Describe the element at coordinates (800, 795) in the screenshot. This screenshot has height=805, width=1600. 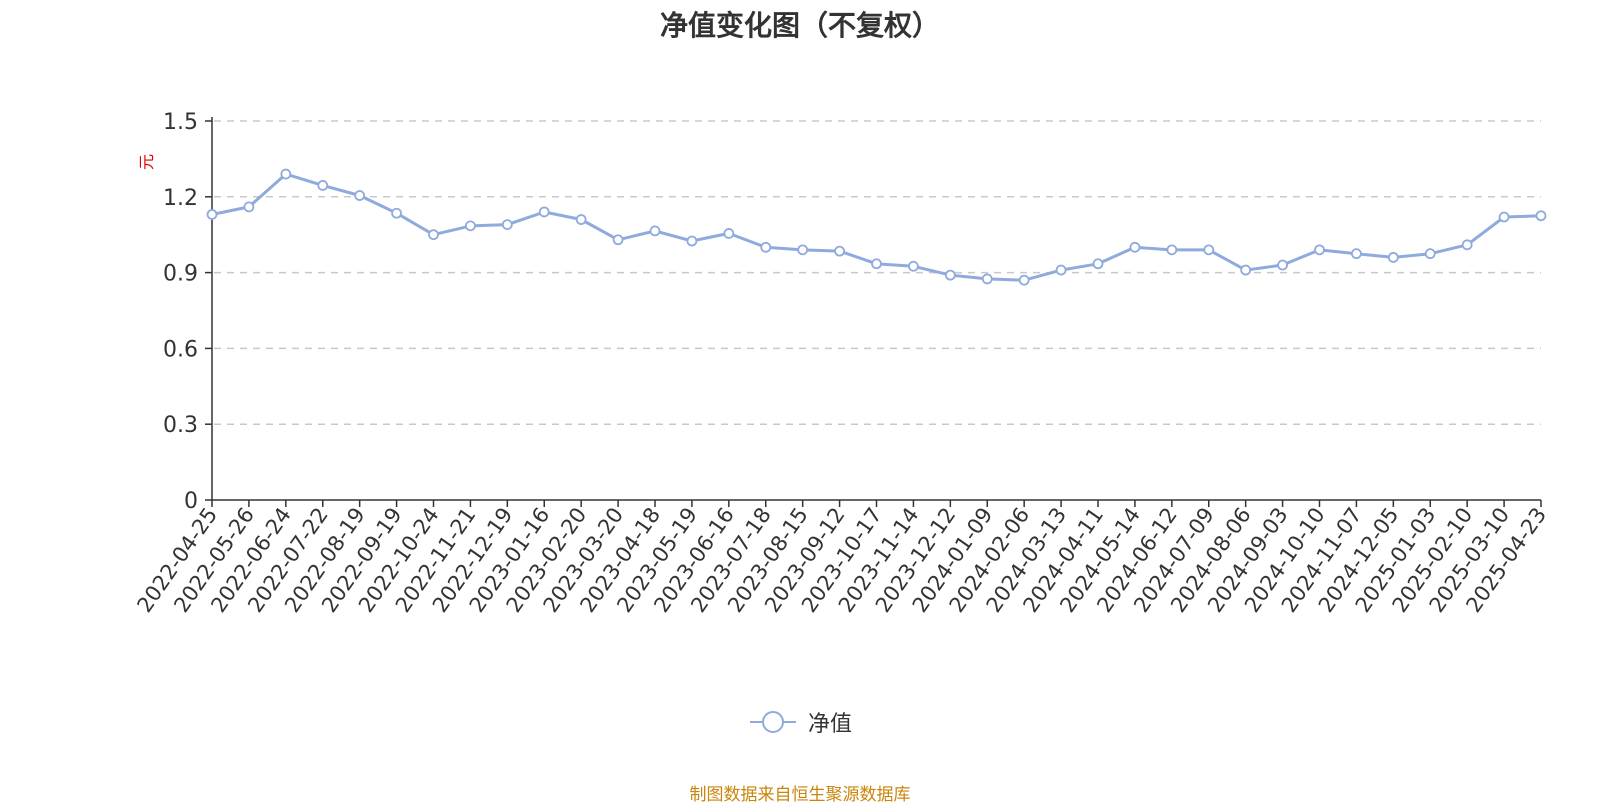
I see `source-note: 制图数据来自恒生聚源数据库` at that location.